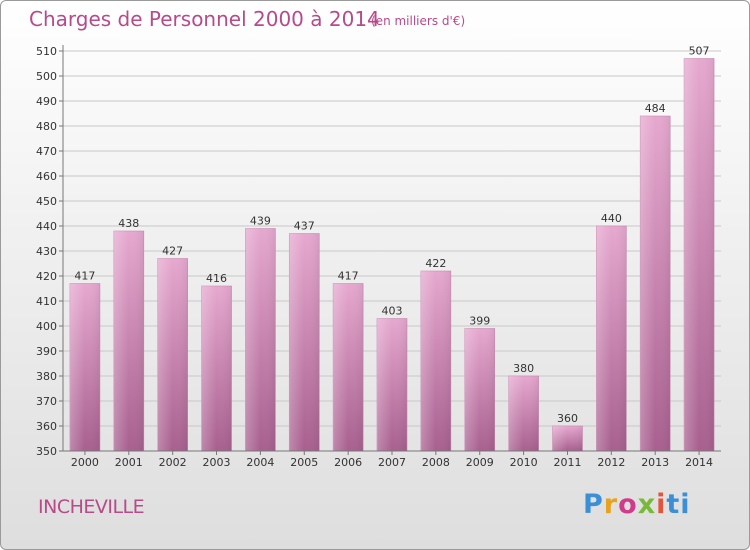  Describe the element at coordinates (304, 462) in the screenshot. I see `x-tick-label: 2005` at that location.